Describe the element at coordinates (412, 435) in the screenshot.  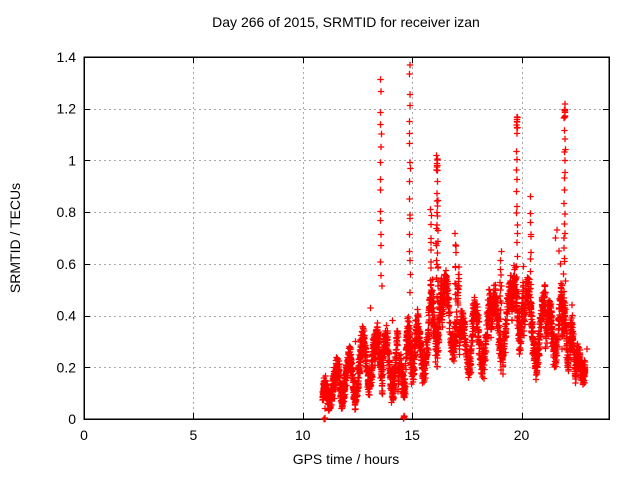
I see `x-tick-label: 15` at that location.